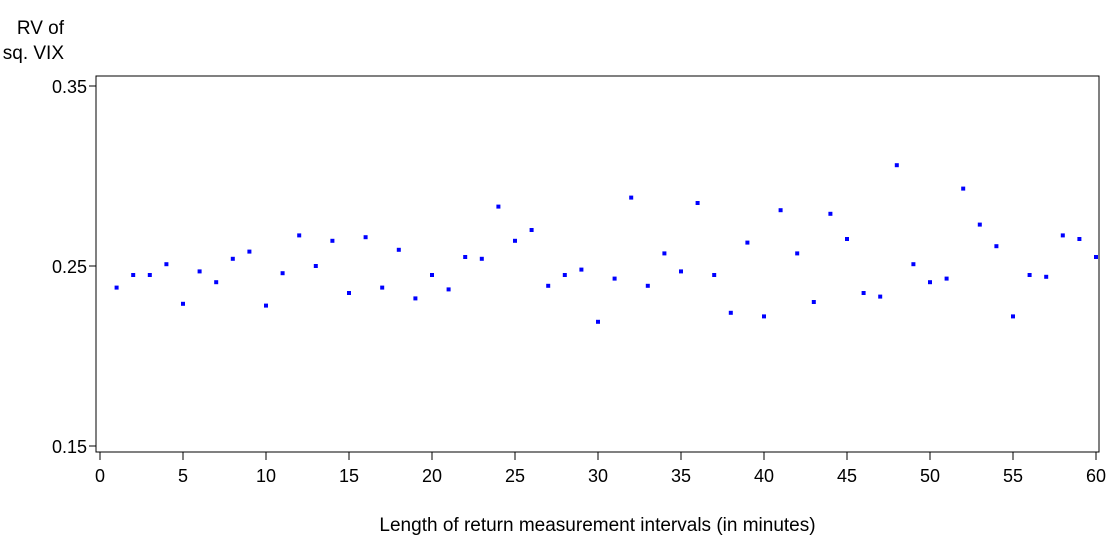  What do you see at coordinates (1013, 476) in the screenshot?
I see `x-tick-label: 55` at bounding box center [1013, 476].